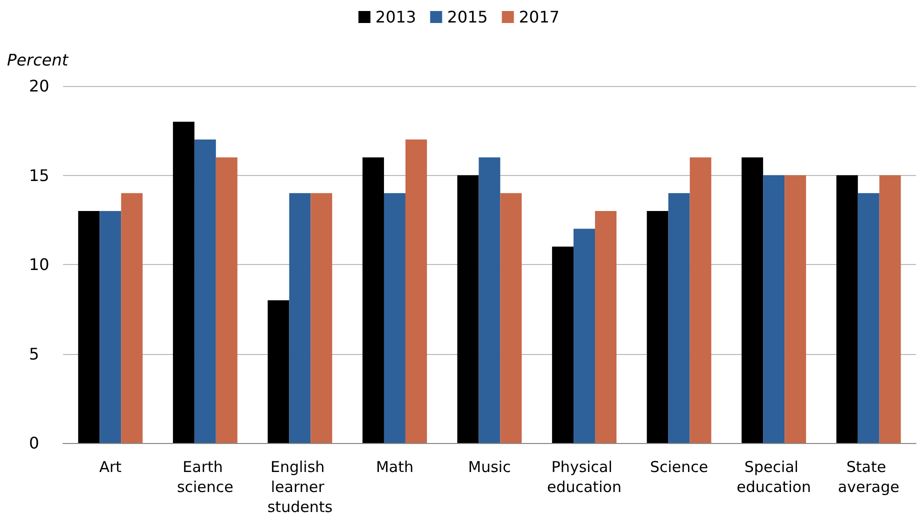 The height and width of the screenshot is (521, 918). I want to click on x-tick-label: Math, so click(395, 467).